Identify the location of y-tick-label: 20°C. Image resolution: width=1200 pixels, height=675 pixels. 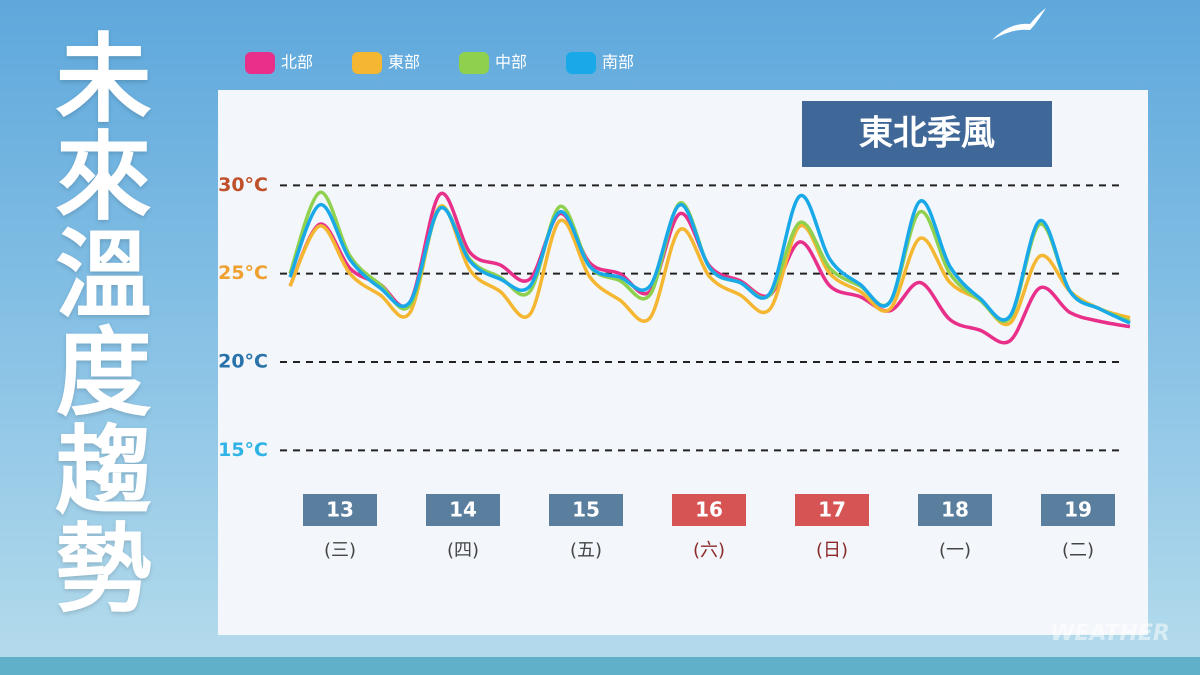
(243, 362).